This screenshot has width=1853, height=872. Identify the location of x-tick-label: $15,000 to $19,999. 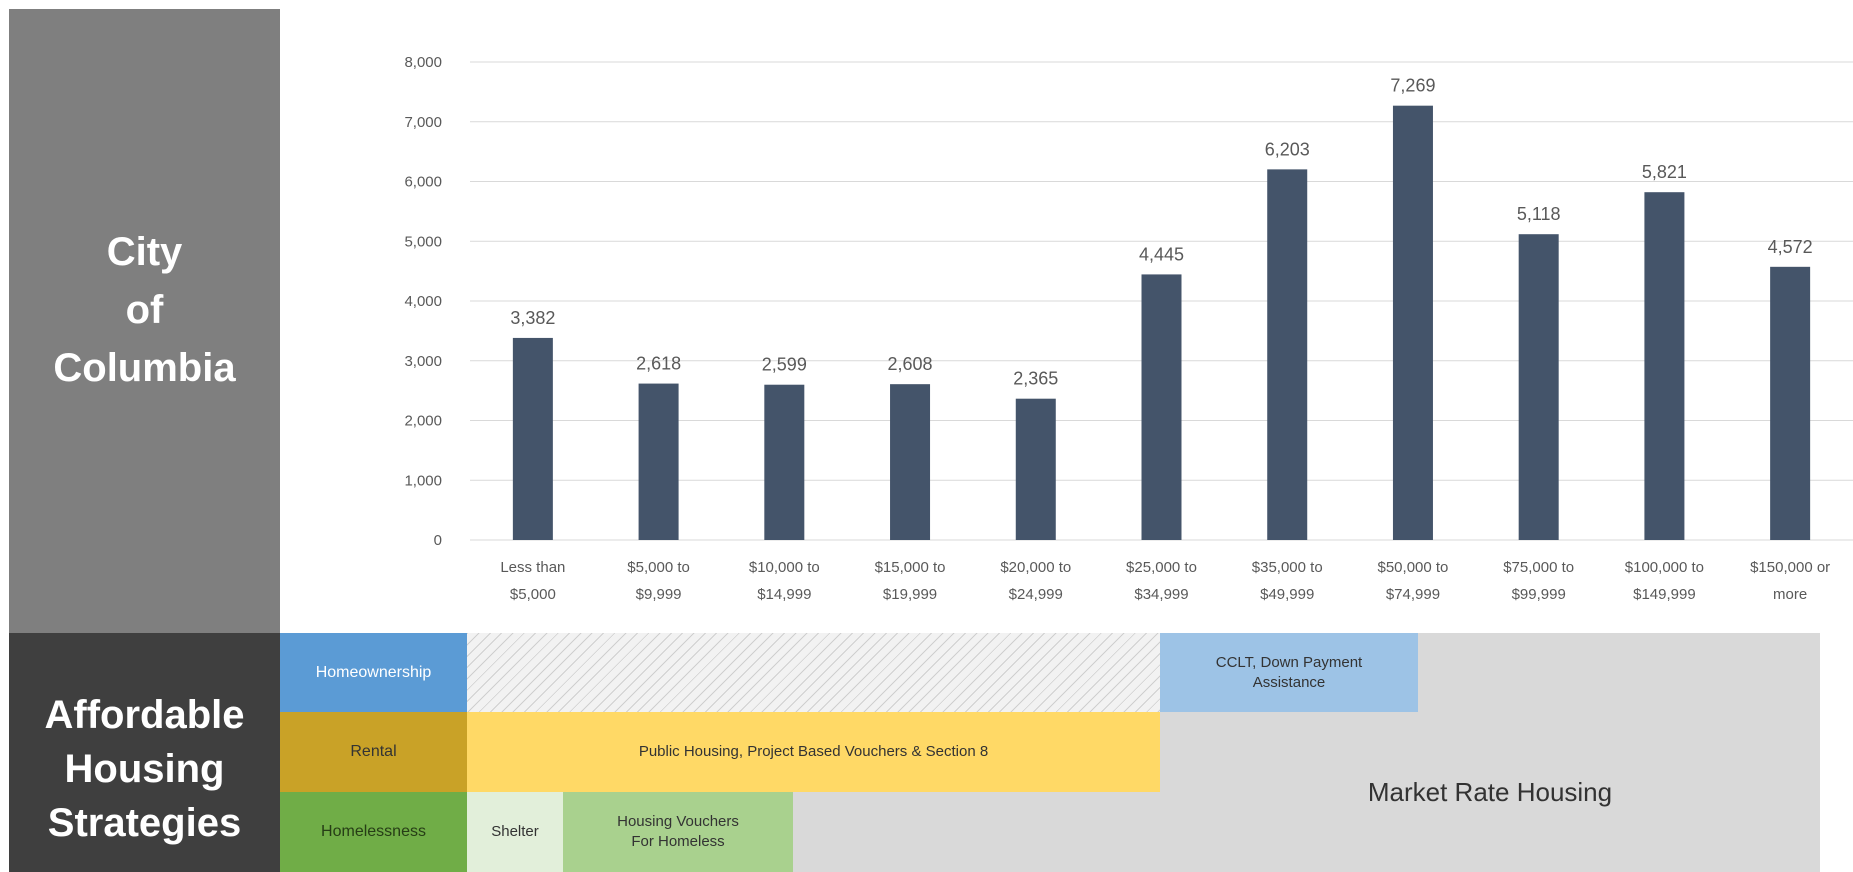
(910, 581).